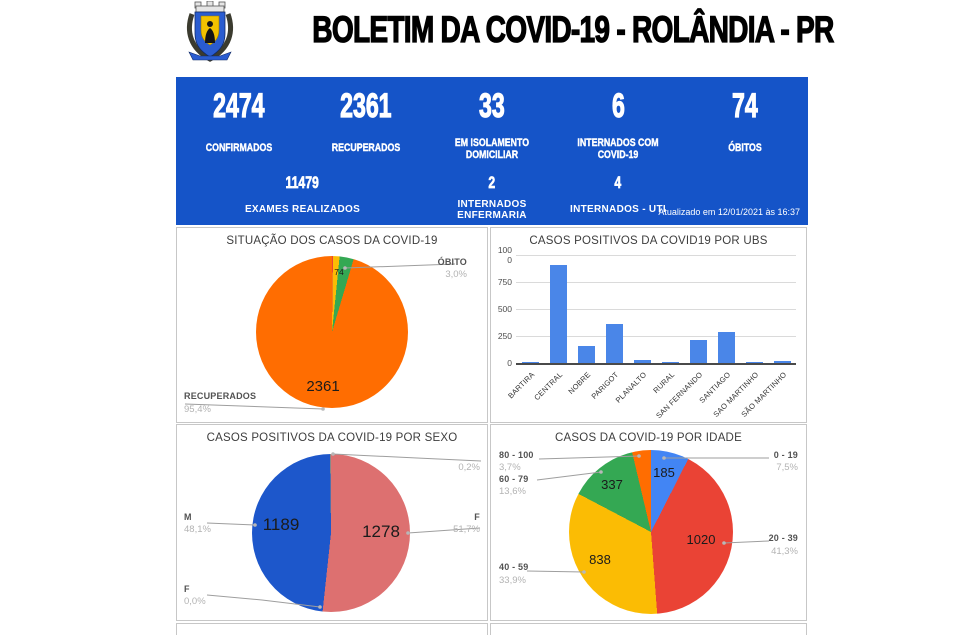 The width and height of the screenshot is (963, 635). What do you see at coordinates (618, 106) in the screenshot?
I see `internados-value: 6` at bounding box center [618, 106].